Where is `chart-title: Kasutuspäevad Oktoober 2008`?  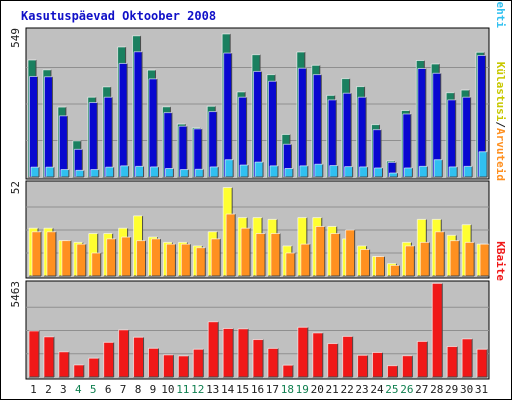 chart-title: Kasutuspäevad Oktoober 2008 is located at coordinates (118, 16).